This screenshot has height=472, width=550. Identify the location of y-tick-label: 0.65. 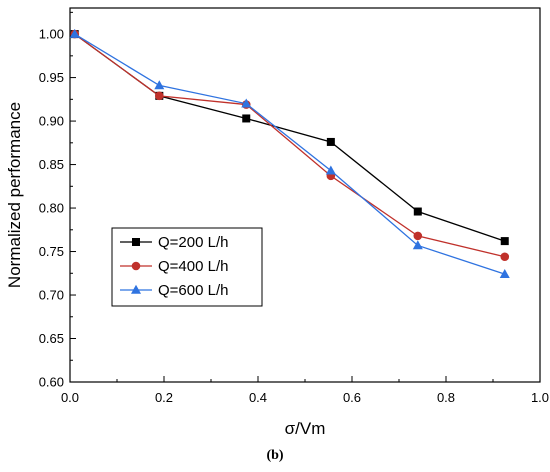
(51, 338).